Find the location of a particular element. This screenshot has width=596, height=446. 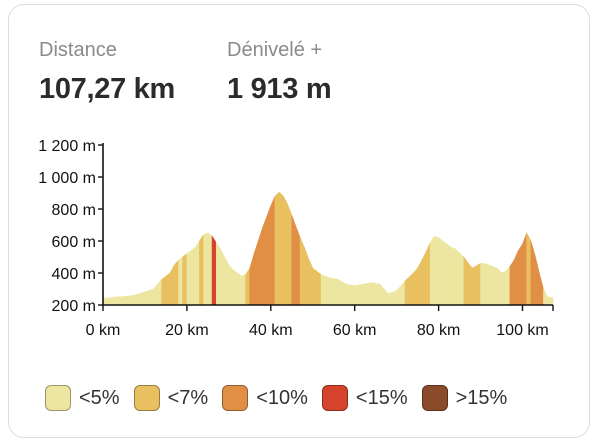

legend-label: <15% is located at coordinates (381, 397).